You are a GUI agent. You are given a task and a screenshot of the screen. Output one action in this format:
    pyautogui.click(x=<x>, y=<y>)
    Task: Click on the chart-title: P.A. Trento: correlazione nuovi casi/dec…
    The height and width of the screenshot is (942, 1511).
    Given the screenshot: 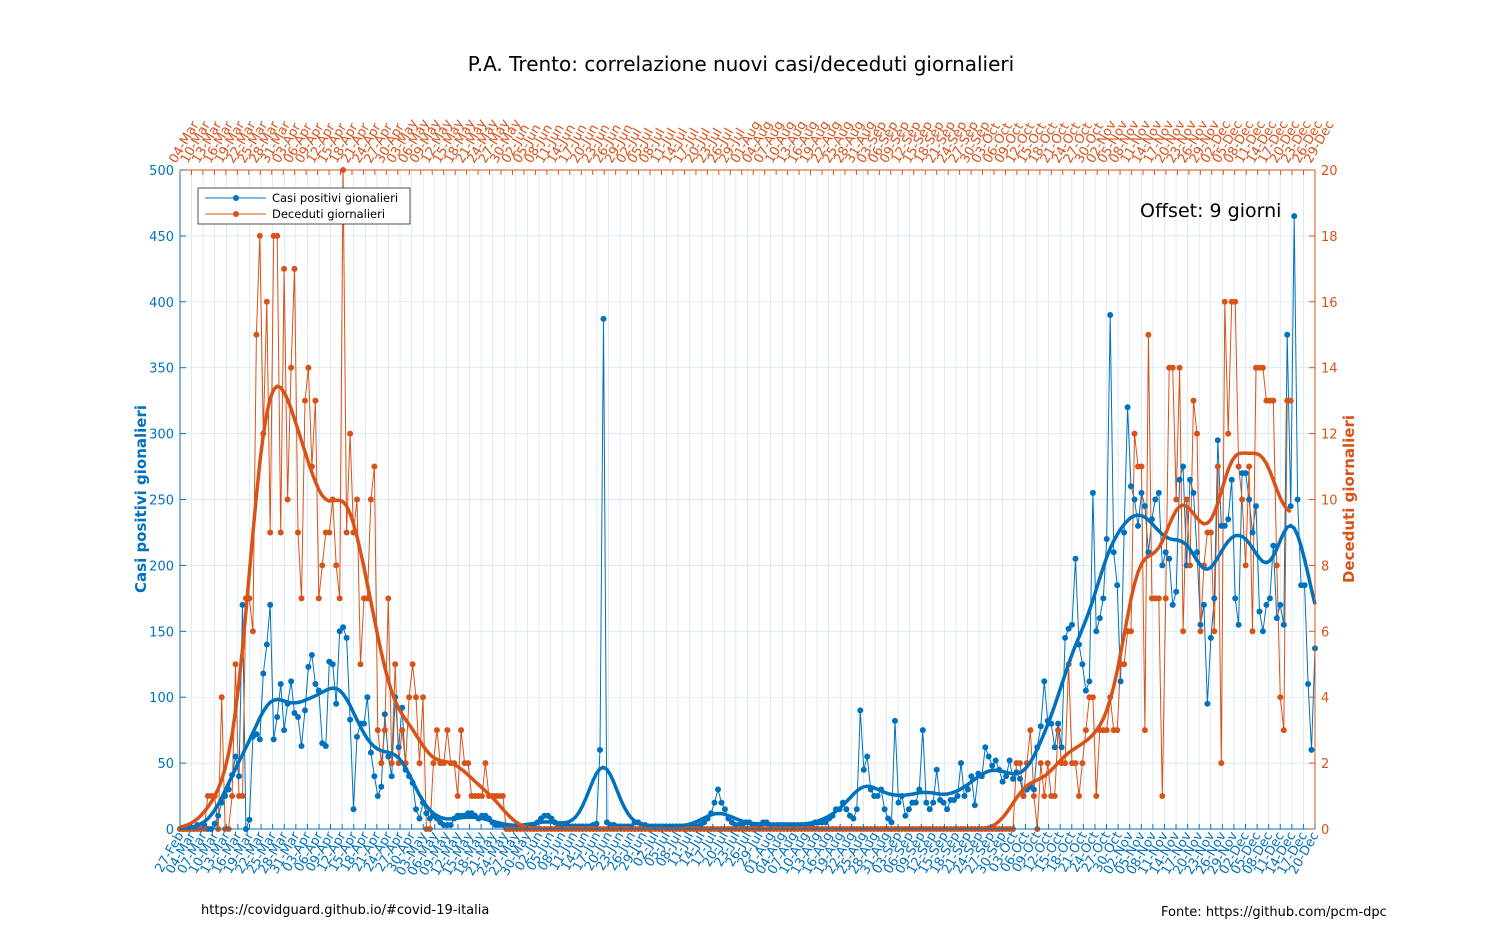 What is the action you would take?
    pyautogui.click(x=741, y=64)
    